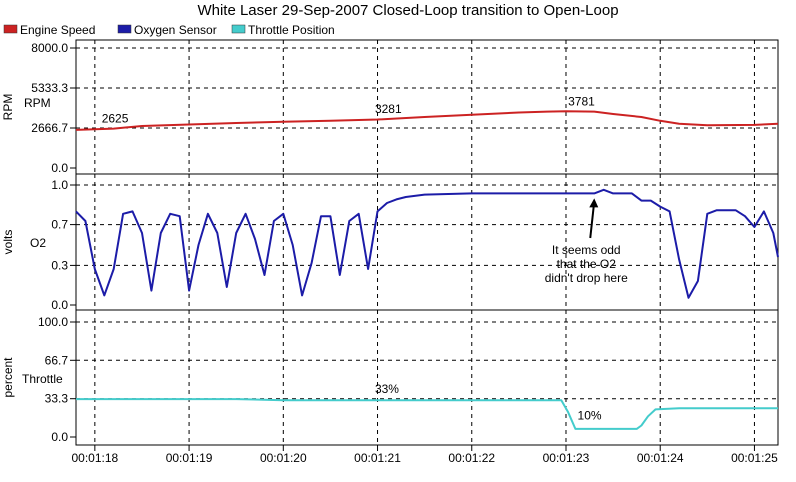  I want to click on units-label: percent, so click(8, 377).